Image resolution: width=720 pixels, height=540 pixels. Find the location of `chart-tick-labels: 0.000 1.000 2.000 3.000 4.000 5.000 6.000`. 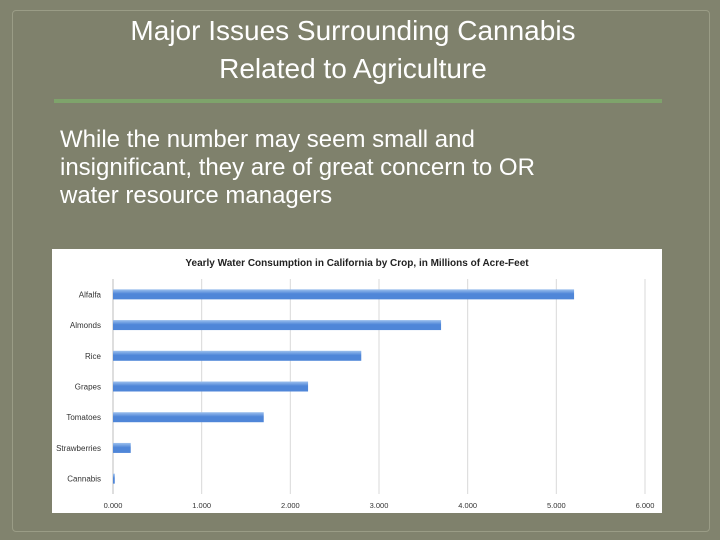

chart-tick-labels: 0.000 1.000 2.000 3.000 4.000 5.000 6.000 is located at coordinates (379, 505).